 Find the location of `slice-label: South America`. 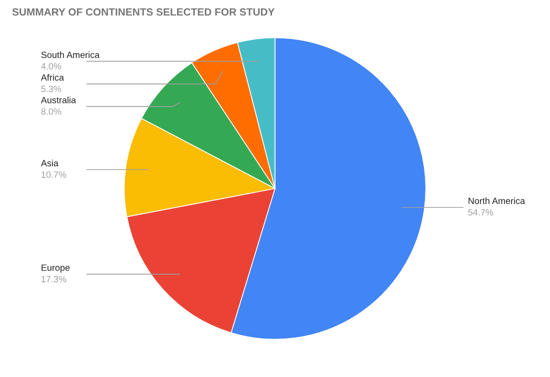

slice-label: South America is located at coordinates (70, 54).